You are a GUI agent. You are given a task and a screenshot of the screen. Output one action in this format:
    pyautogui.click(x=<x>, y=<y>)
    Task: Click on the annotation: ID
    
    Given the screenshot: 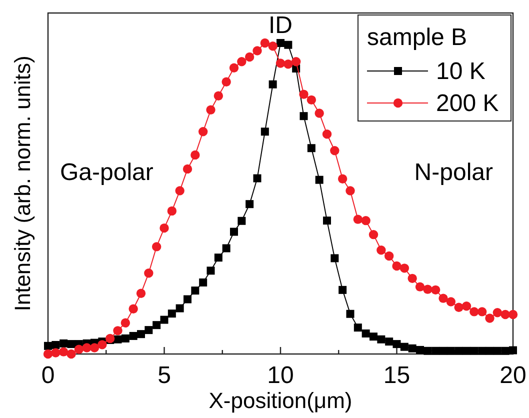 What is the action you would take?
    pyautogui.click(x=280, y=25)
    